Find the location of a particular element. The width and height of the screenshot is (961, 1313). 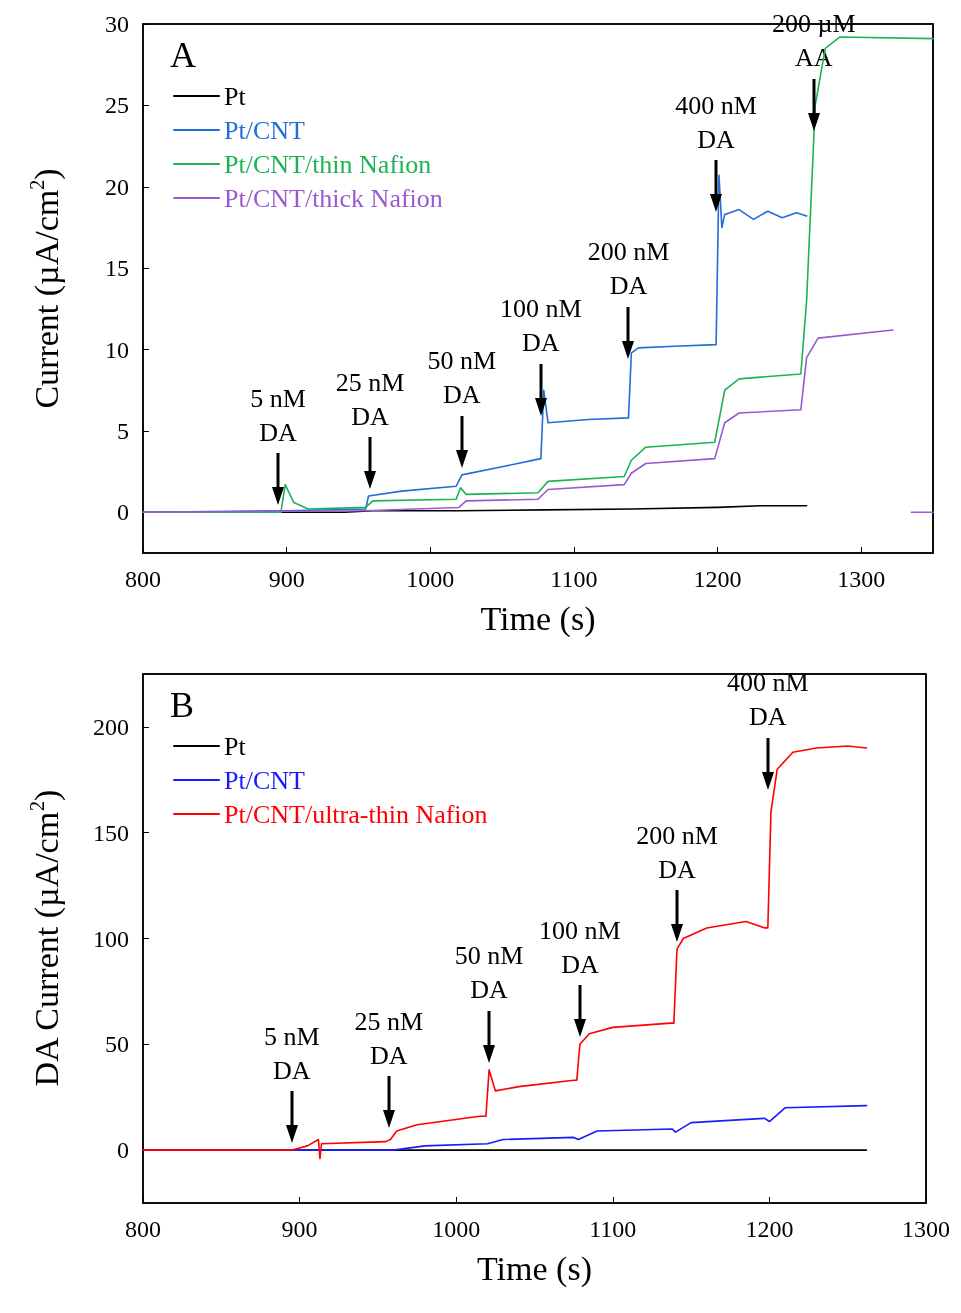

y-tick-label: 200 is located at coordinates (111, 726).